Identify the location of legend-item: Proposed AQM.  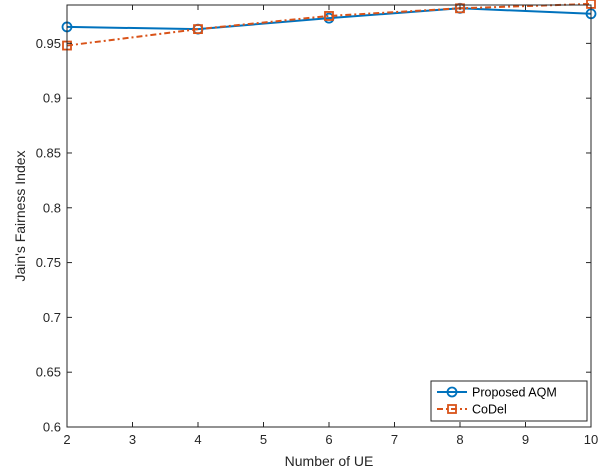
(497, 393).